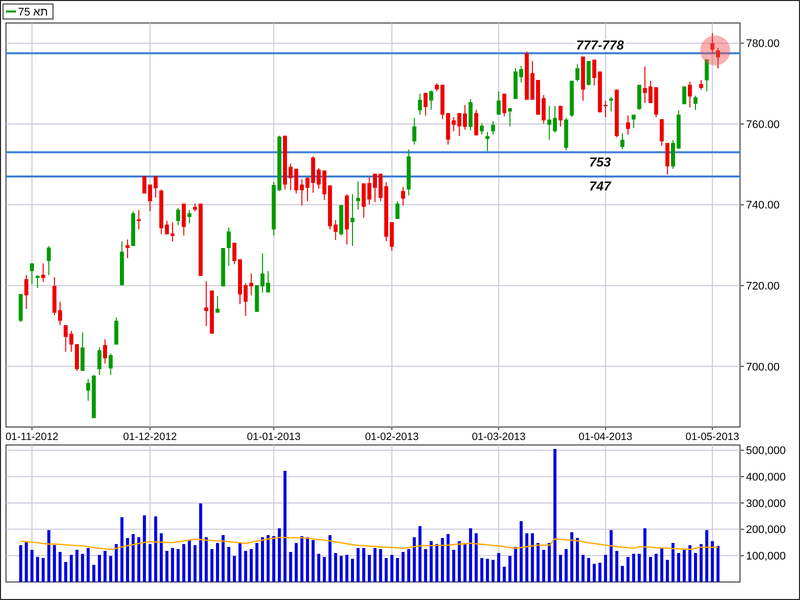 This screenshot has width=800, height=600. Describe the element at coordinates (766, 530) in the screenshot. I see `y-tick-label: 200,000` at that location.